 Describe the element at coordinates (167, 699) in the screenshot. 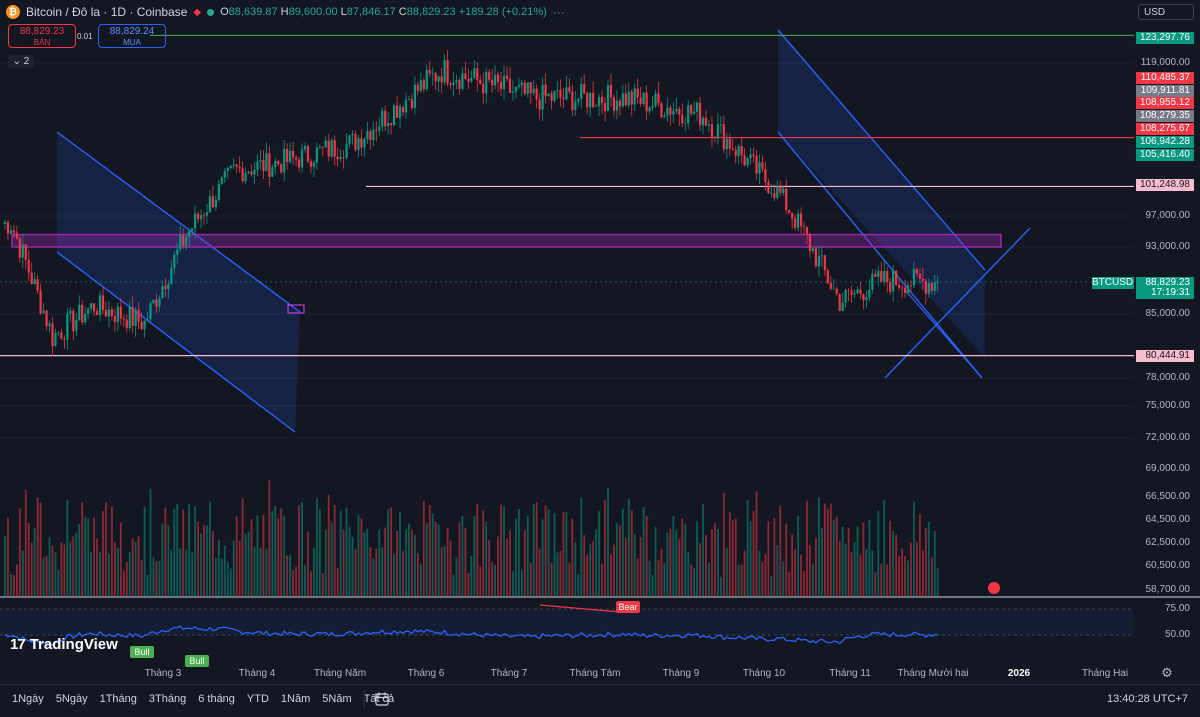

I see `range-button: 3Tháng` at that location.